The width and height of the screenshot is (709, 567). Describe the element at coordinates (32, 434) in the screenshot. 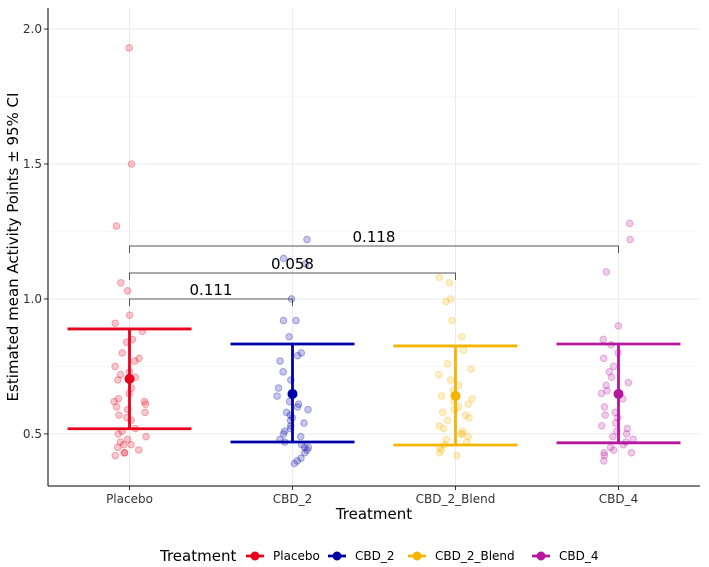

I see `y-tick-label: 0.5` at that location.